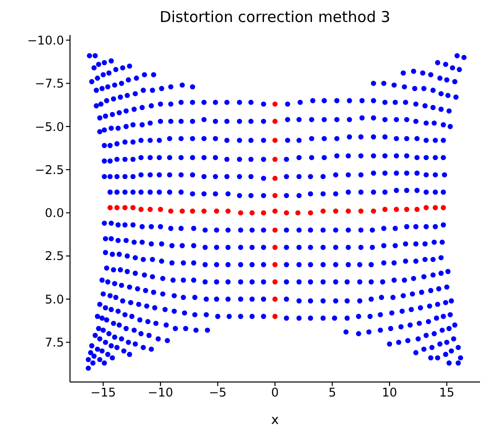  I want to click on y-tick-label: 2.5, so click(54, 256).